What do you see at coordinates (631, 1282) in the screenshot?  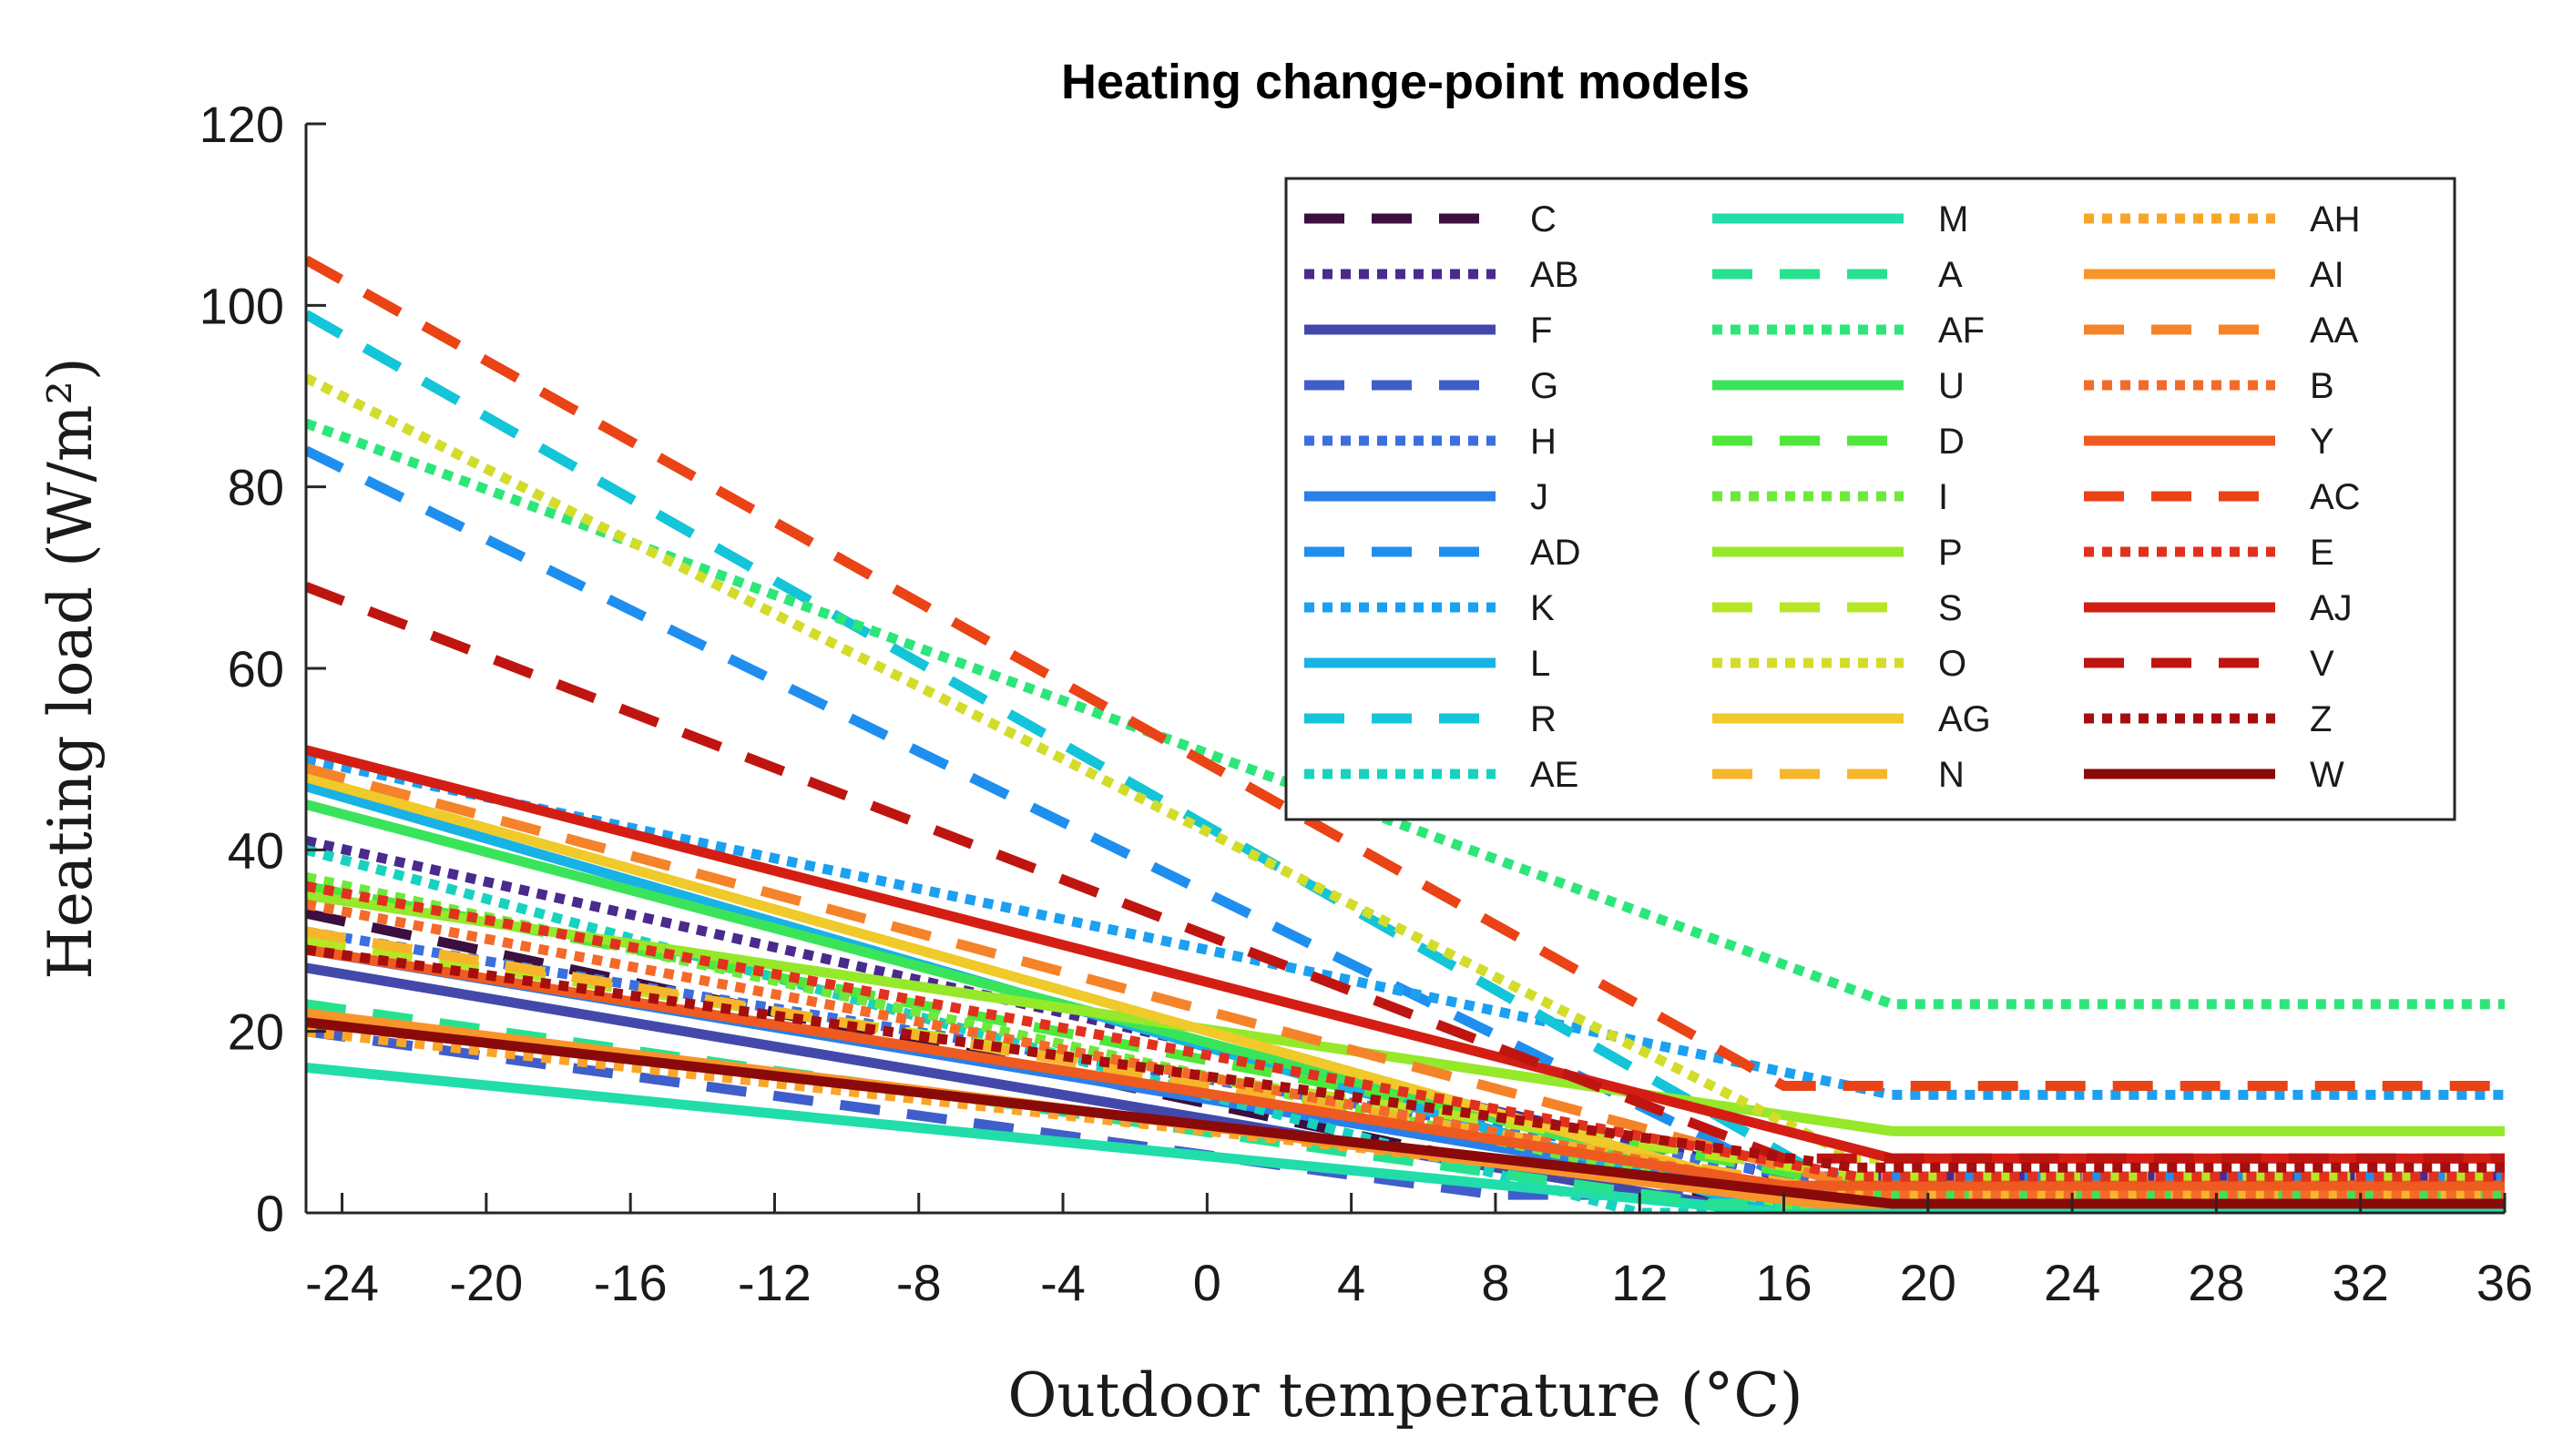 I see `x-tick-label: -16` at bounding box center [631, 1282].